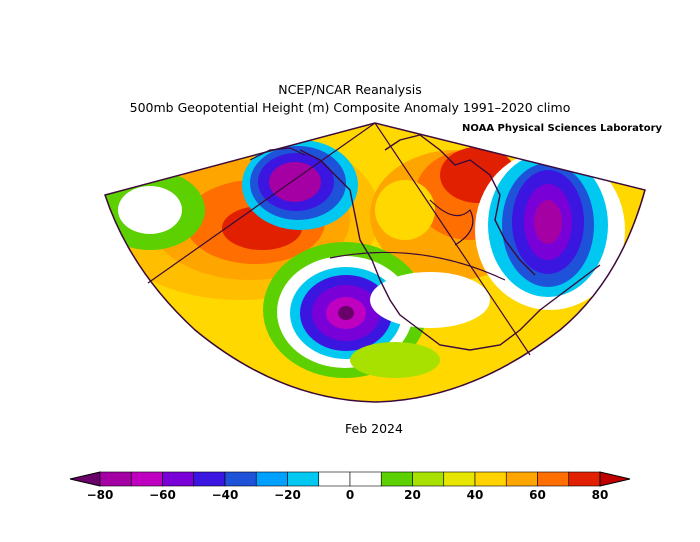 The width and height of the screenshot is (700, 542). What do you see at coordinates (261, 203) in the screenshot?
I see `meridian-west` at bounding box center [261, 203].